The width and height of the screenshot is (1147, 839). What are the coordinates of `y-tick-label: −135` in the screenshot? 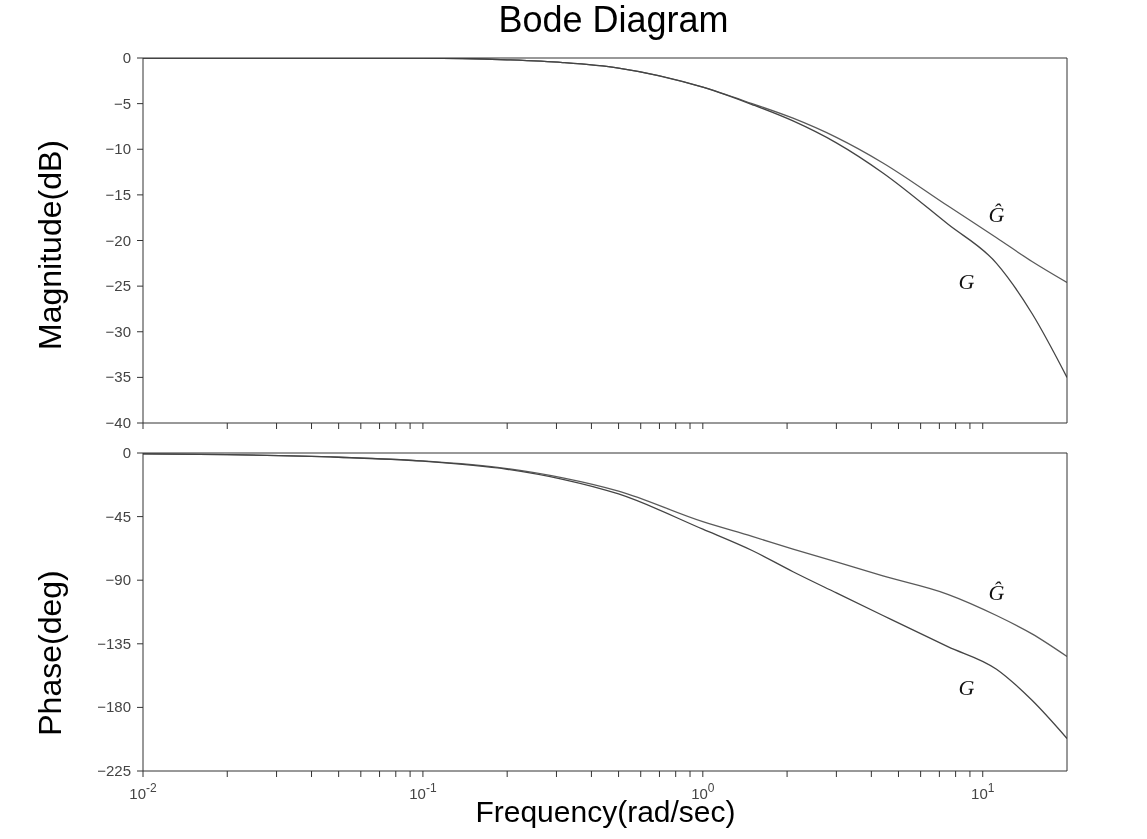 It's located at (114, 643).